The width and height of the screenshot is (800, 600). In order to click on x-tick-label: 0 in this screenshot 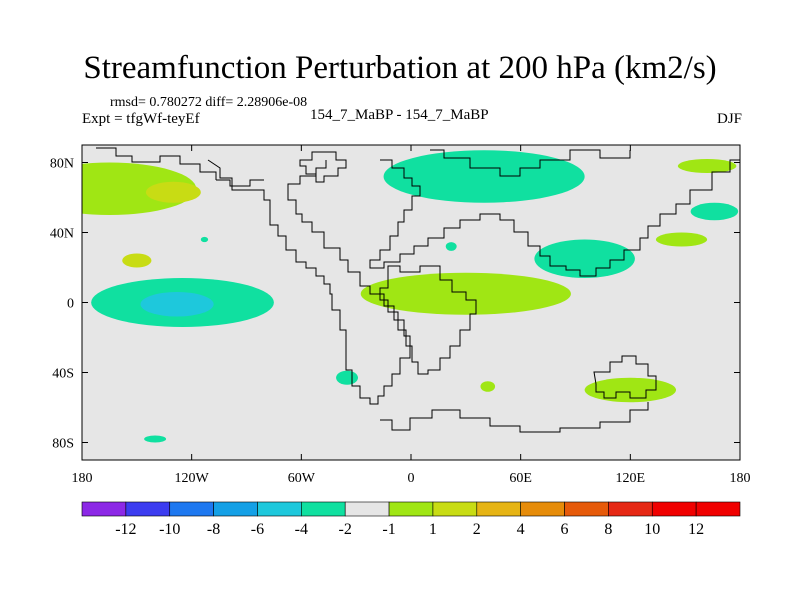, I will do `click(411, 478)`.